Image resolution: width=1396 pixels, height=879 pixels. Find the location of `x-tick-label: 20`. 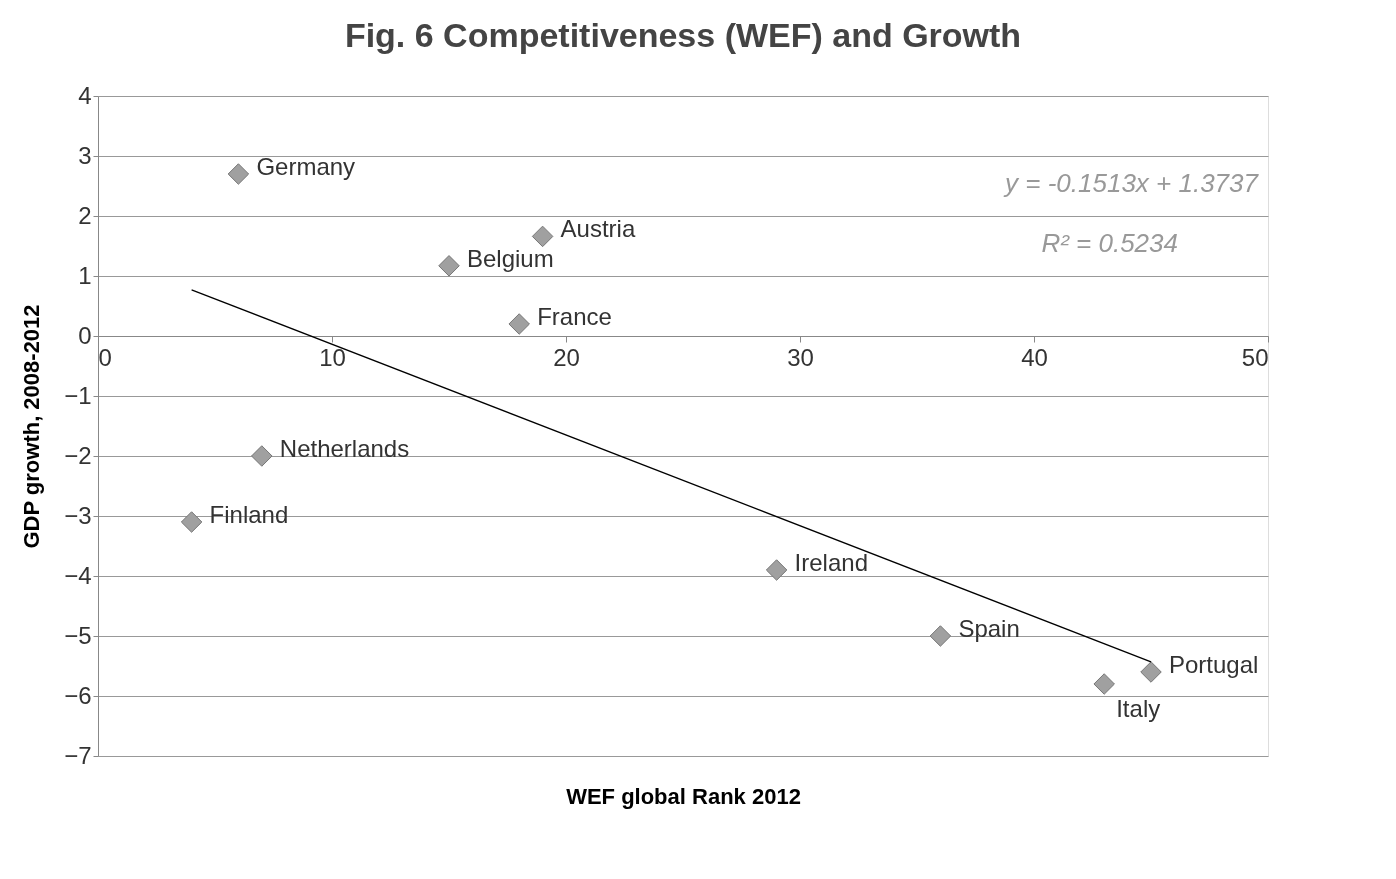

x-tick-label: 20 is located at coordinates (566, 357).